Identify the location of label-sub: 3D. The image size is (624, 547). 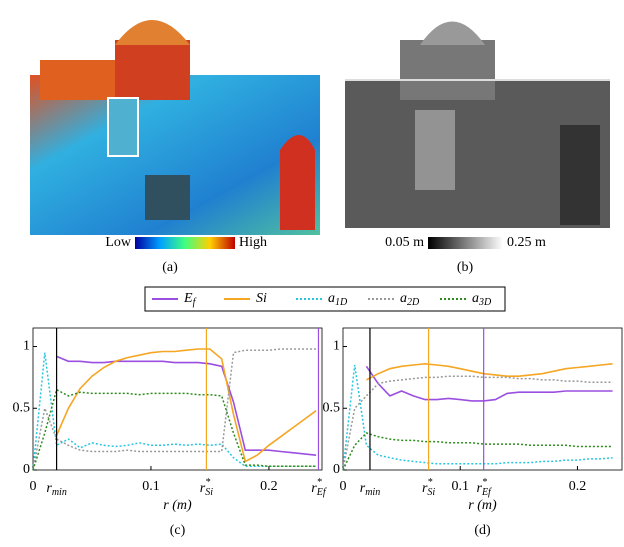
(485, 302).